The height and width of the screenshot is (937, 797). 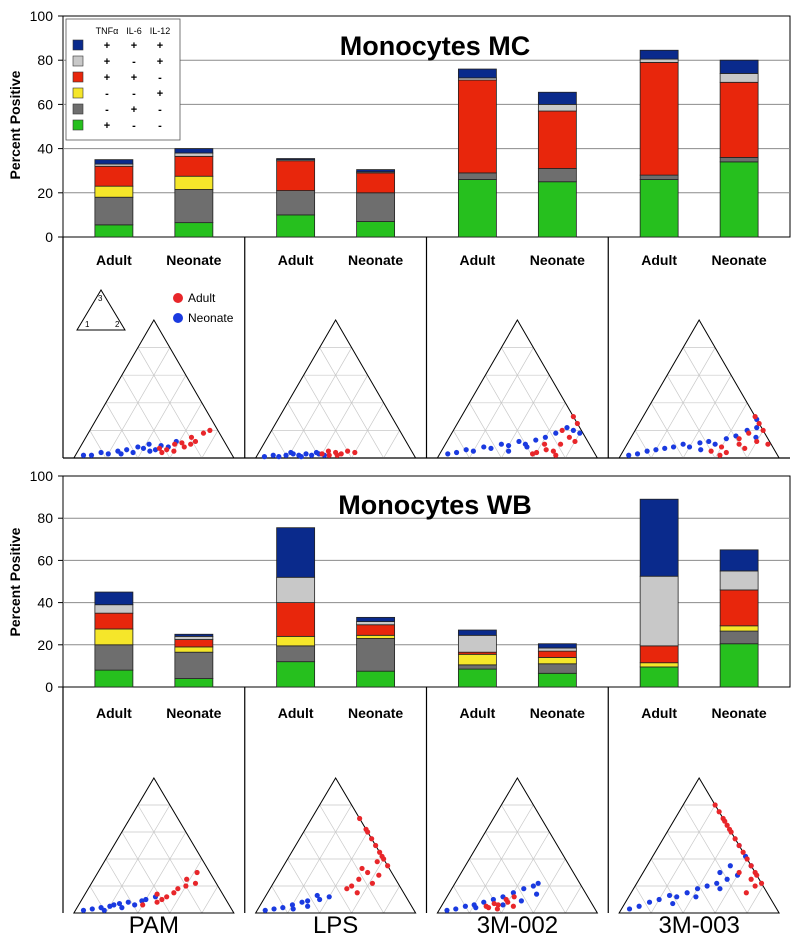 I want to click on legend-mark: +, so click(x=107, y=46).